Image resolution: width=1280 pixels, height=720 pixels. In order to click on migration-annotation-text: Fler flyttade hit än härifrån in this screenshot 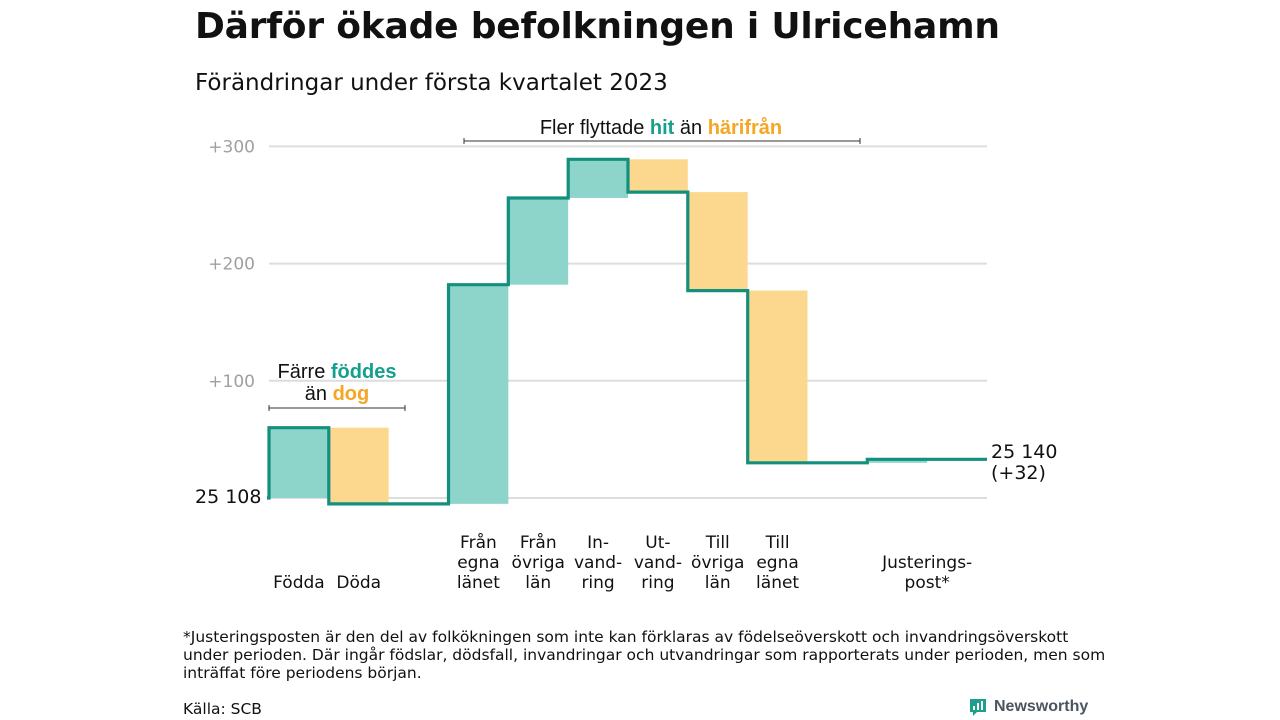, I will do `click(661, 127)`.